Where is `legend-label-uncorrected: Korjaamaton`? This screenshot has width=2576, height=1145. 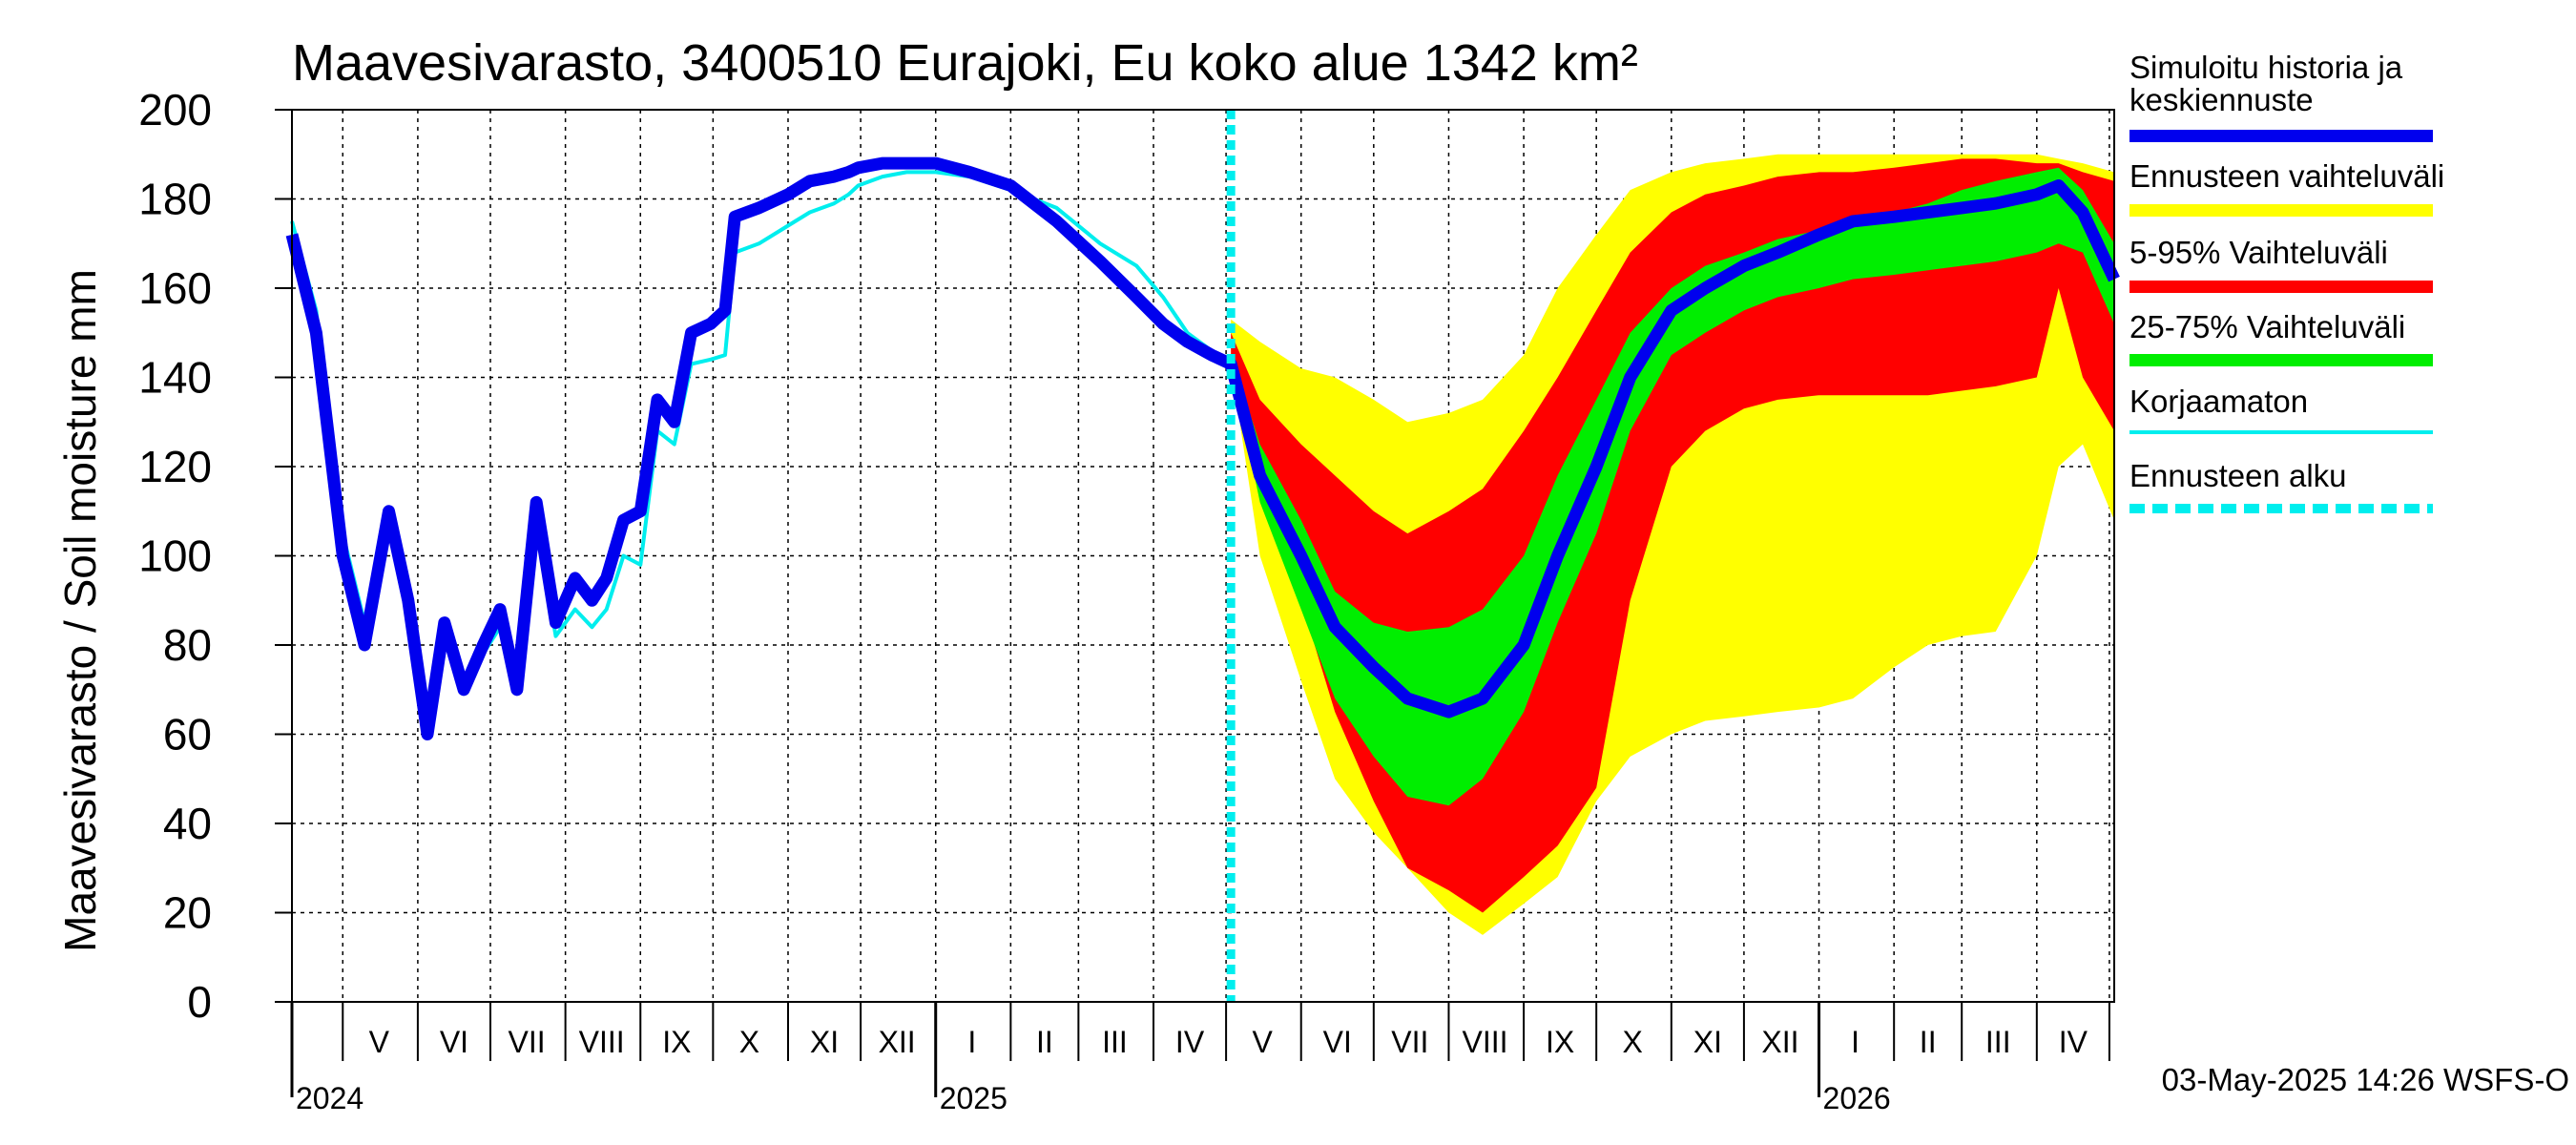
legend-label-uncorrected: Korjaamaton is located at coordinates (2218, 402).